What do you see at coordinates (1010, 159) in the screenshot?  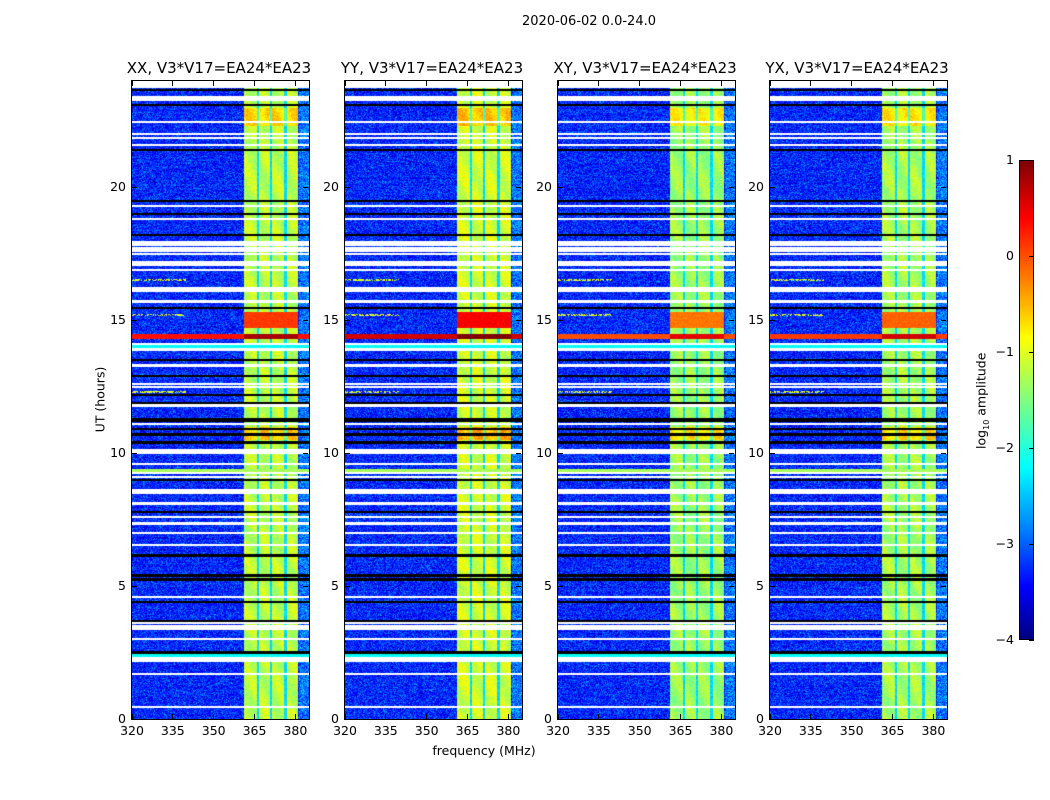 I see `colorbar-tick-label: 1` at bounding box center [1010, 159].